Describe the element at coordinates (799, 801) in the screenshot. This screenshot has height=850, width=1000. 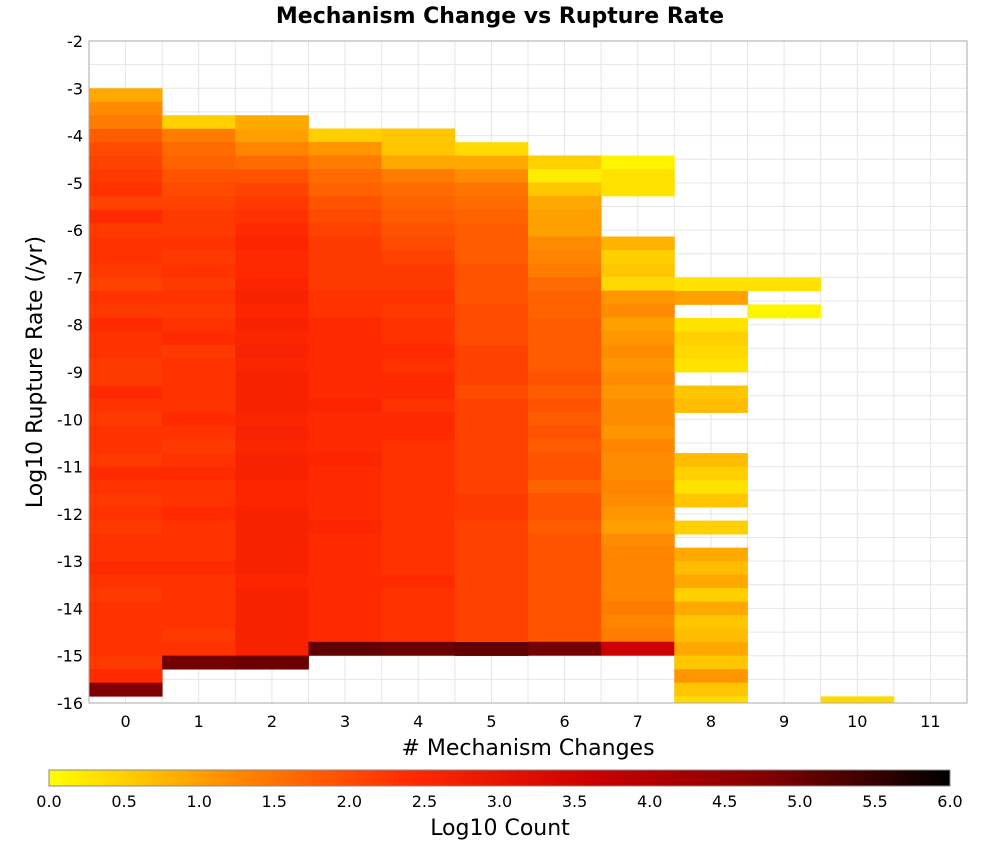
I see `colorbar-tick-label: 5.0` at that location.